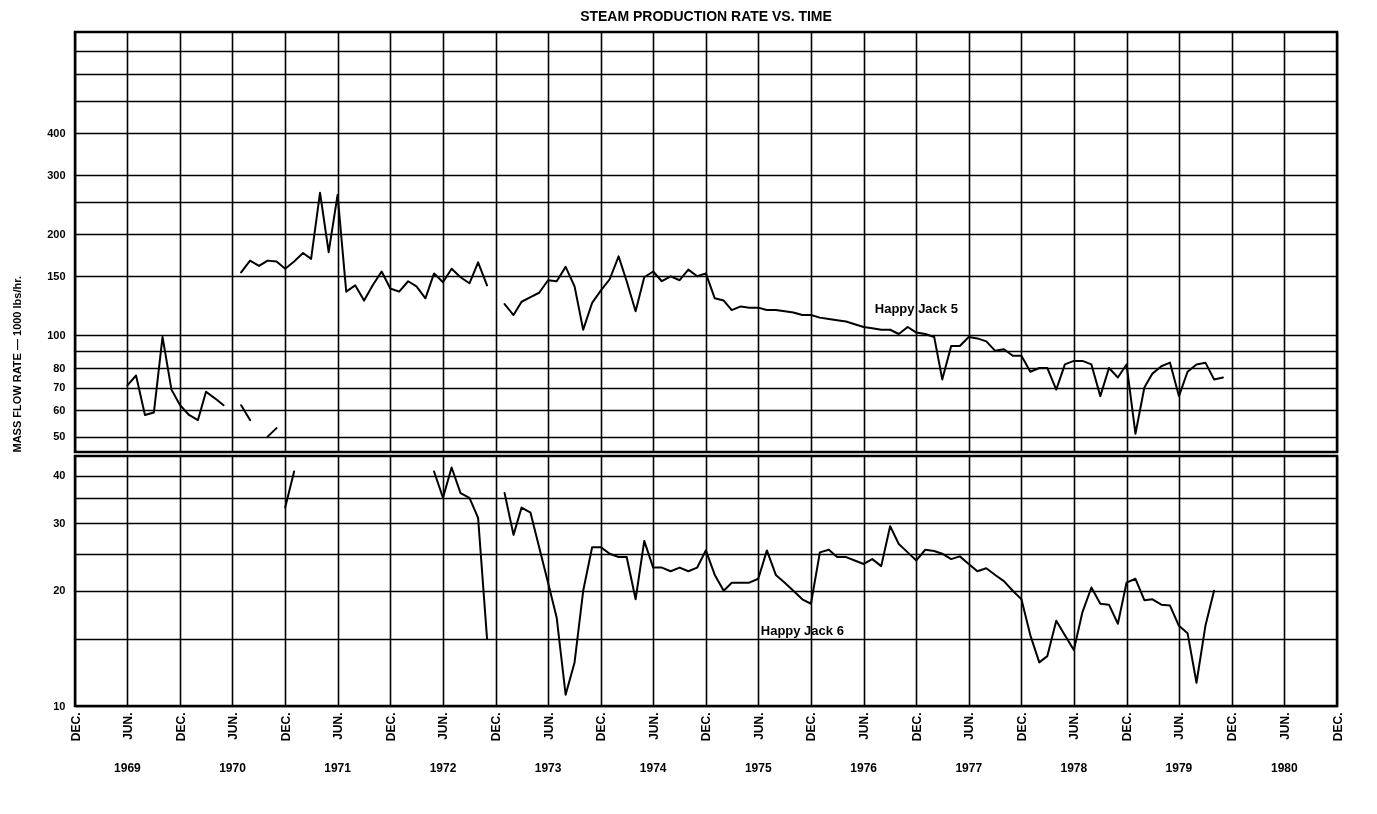 Image resolution: width=1377 pixels, height=814 pixels. Describe the element at coordinates (56, 233) in the screenshot. I see `y-tick-label: 200` at that location.